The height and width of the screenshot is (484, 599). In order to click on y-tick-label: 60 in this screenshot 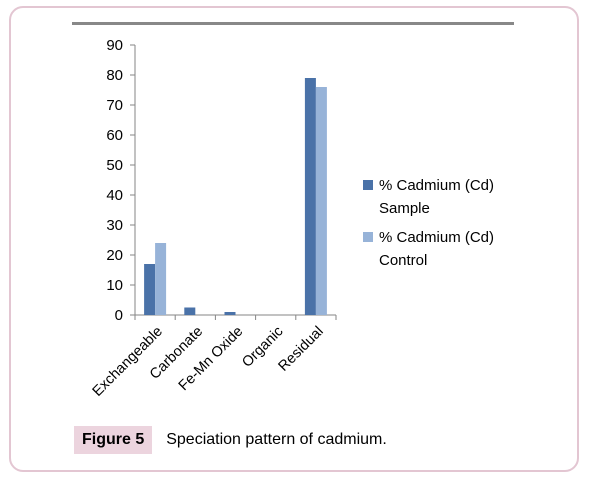, I will do `click(114, 135)`.